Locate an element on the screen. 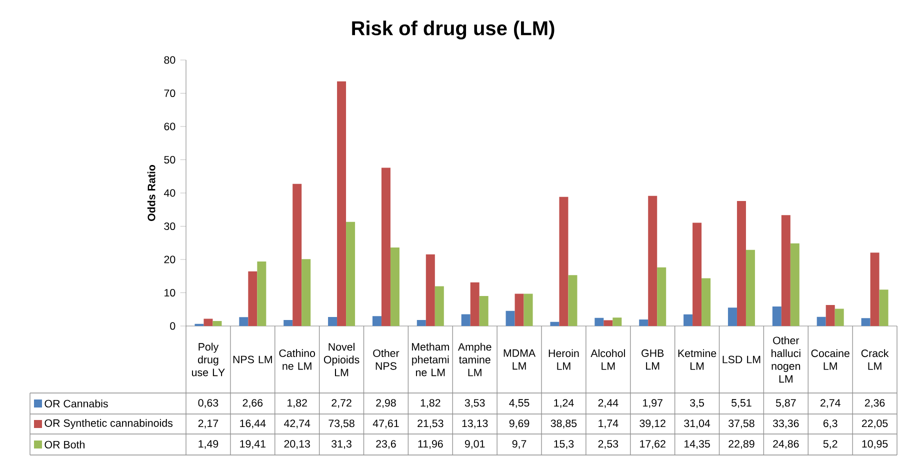 This screenshot has height=461, width=907. data-label: 37,58 is located at coordinates (741, 424).